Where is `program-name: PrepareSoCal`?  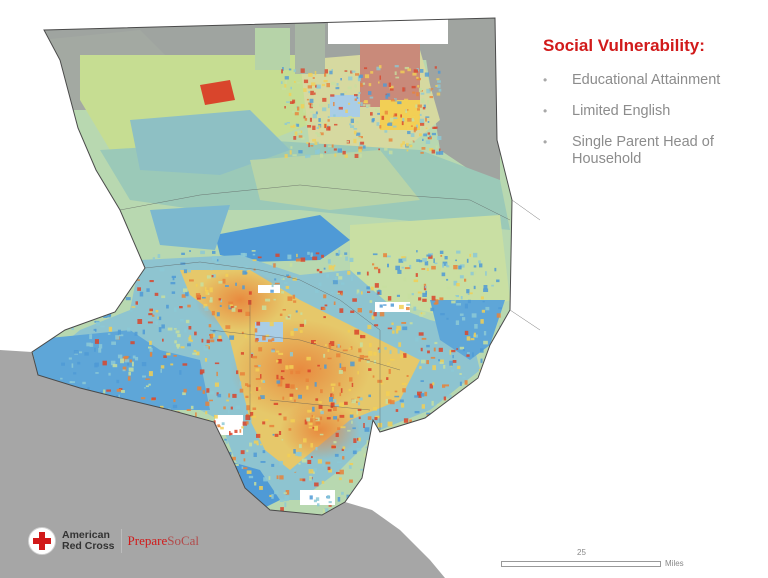 program-name: PrepareSoCal is located at coordinates (164, 541).